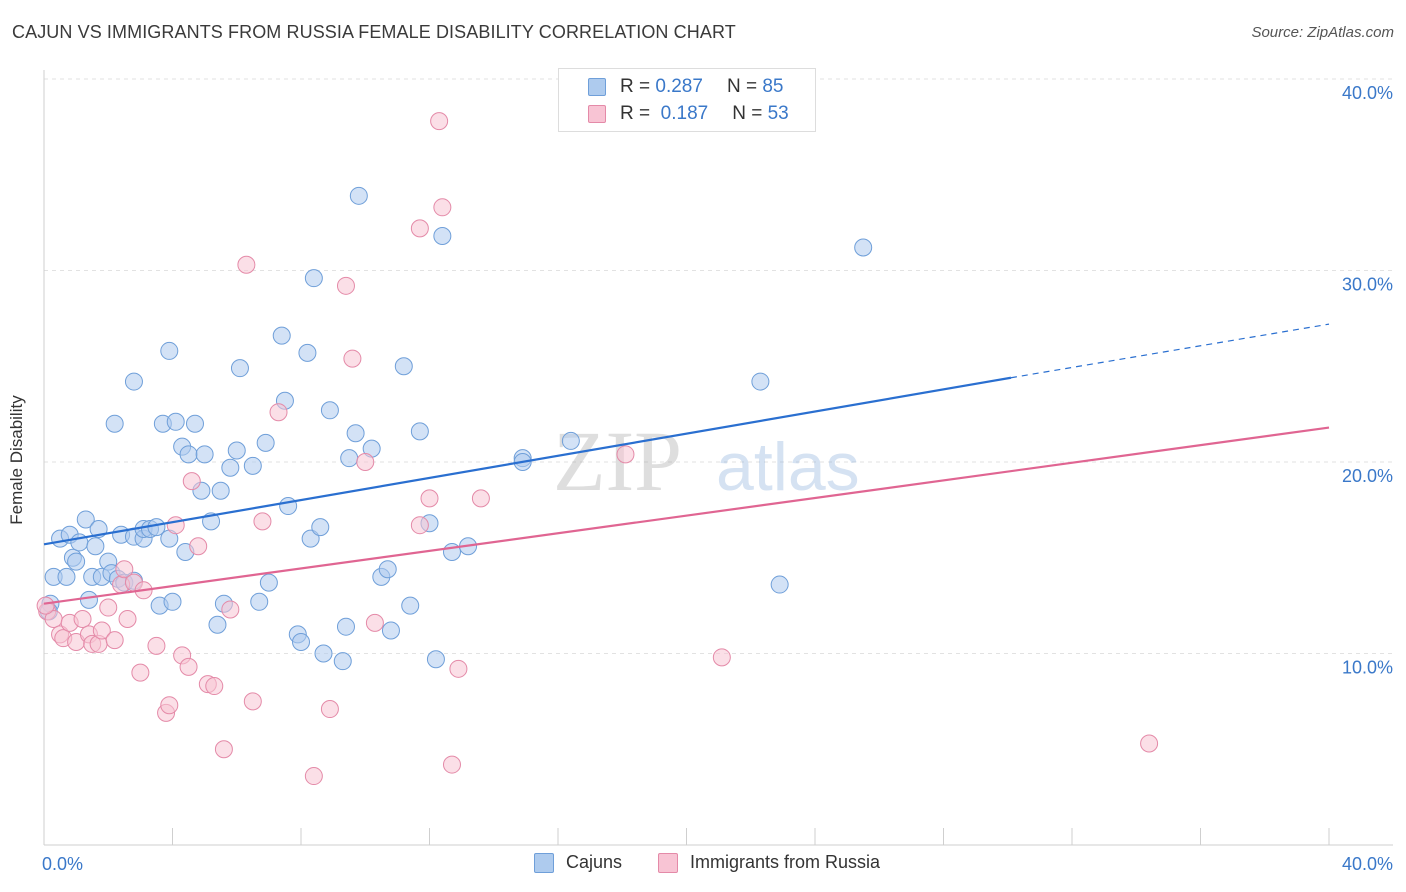  Describe the element at coordinates (706, 461) in the screenshot. I see `watermark: ZIP atlas` at that location.